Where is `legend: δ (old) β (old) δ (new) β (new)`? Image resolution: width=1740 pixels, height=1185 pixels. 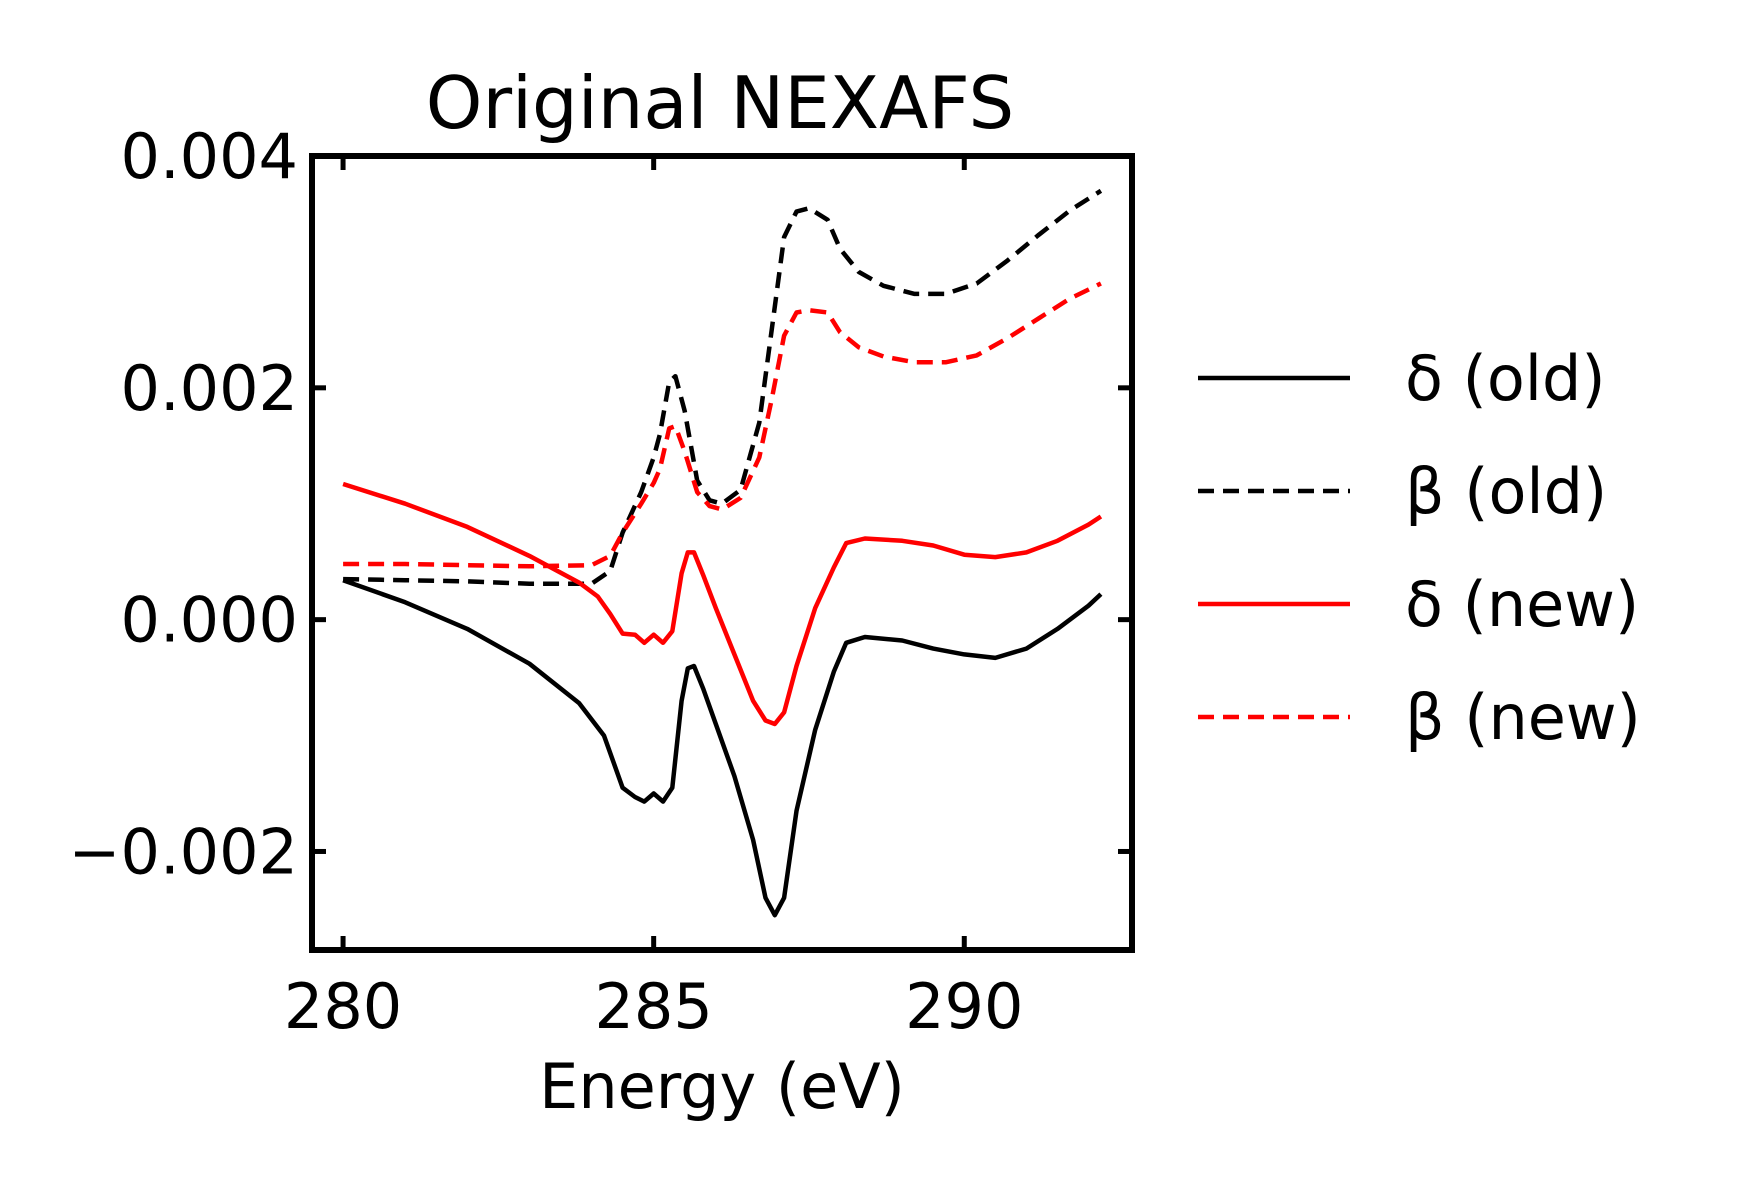
legend: δ (old) β (old) δ (new) β (new) is located at coordinates (1419, 548).